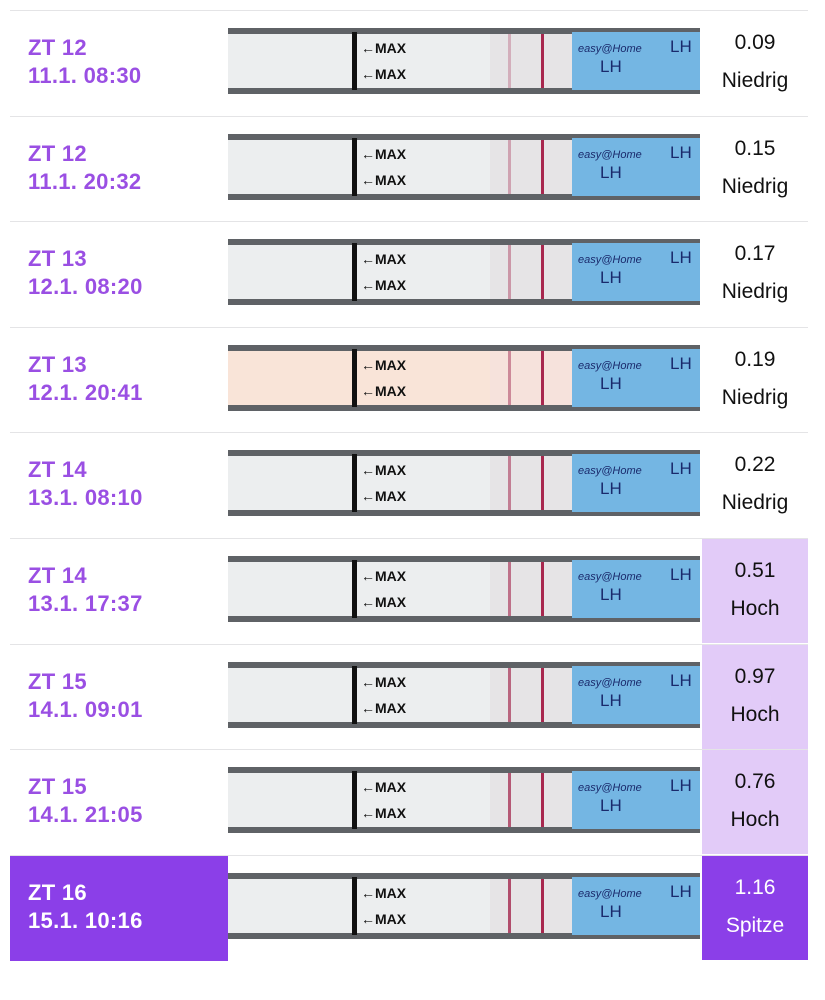  I want to click on cycle-day: ZT 16, so click(57, 892).